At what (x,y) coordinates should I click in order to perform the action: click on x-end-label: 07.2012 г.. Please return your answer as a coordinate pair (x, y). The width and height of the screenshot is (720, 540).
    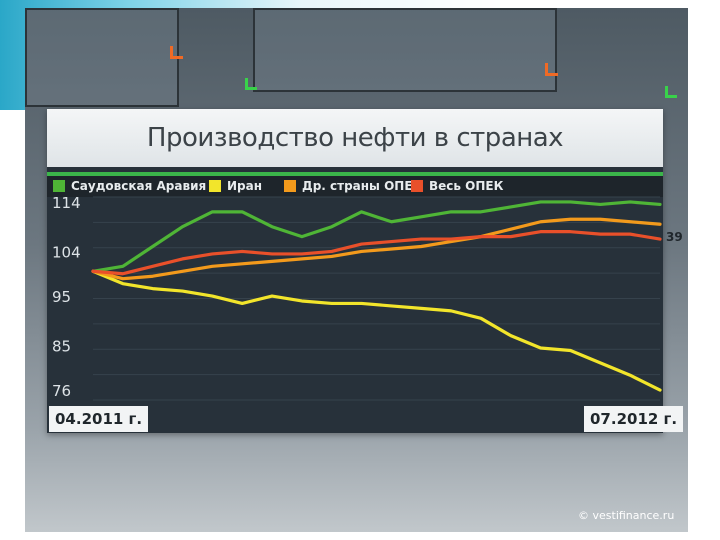
    Looking at the image, I should click on (634, 419).